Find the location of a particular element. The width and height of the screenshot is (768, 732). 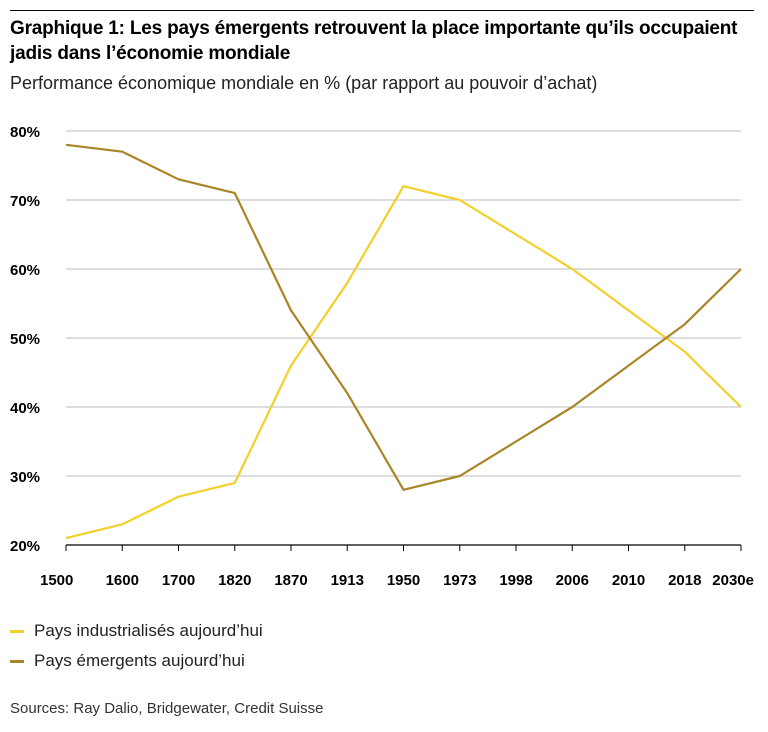

y-tick-label: 50% is located at coordinates (25, 339).